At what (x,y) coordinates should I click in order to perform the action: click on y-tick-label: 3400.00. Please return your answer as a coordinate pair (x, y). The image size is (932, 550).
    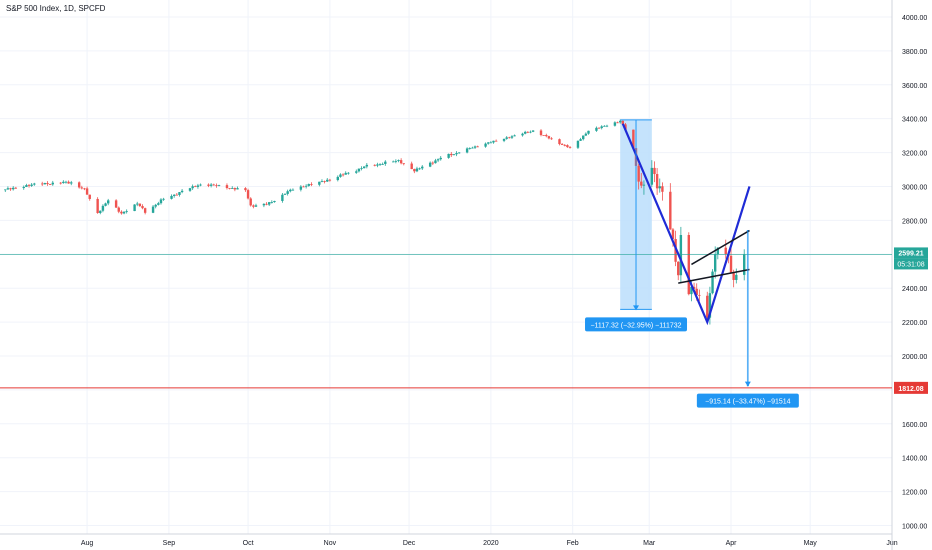
    Looking at the image, I should click on (914, 120).